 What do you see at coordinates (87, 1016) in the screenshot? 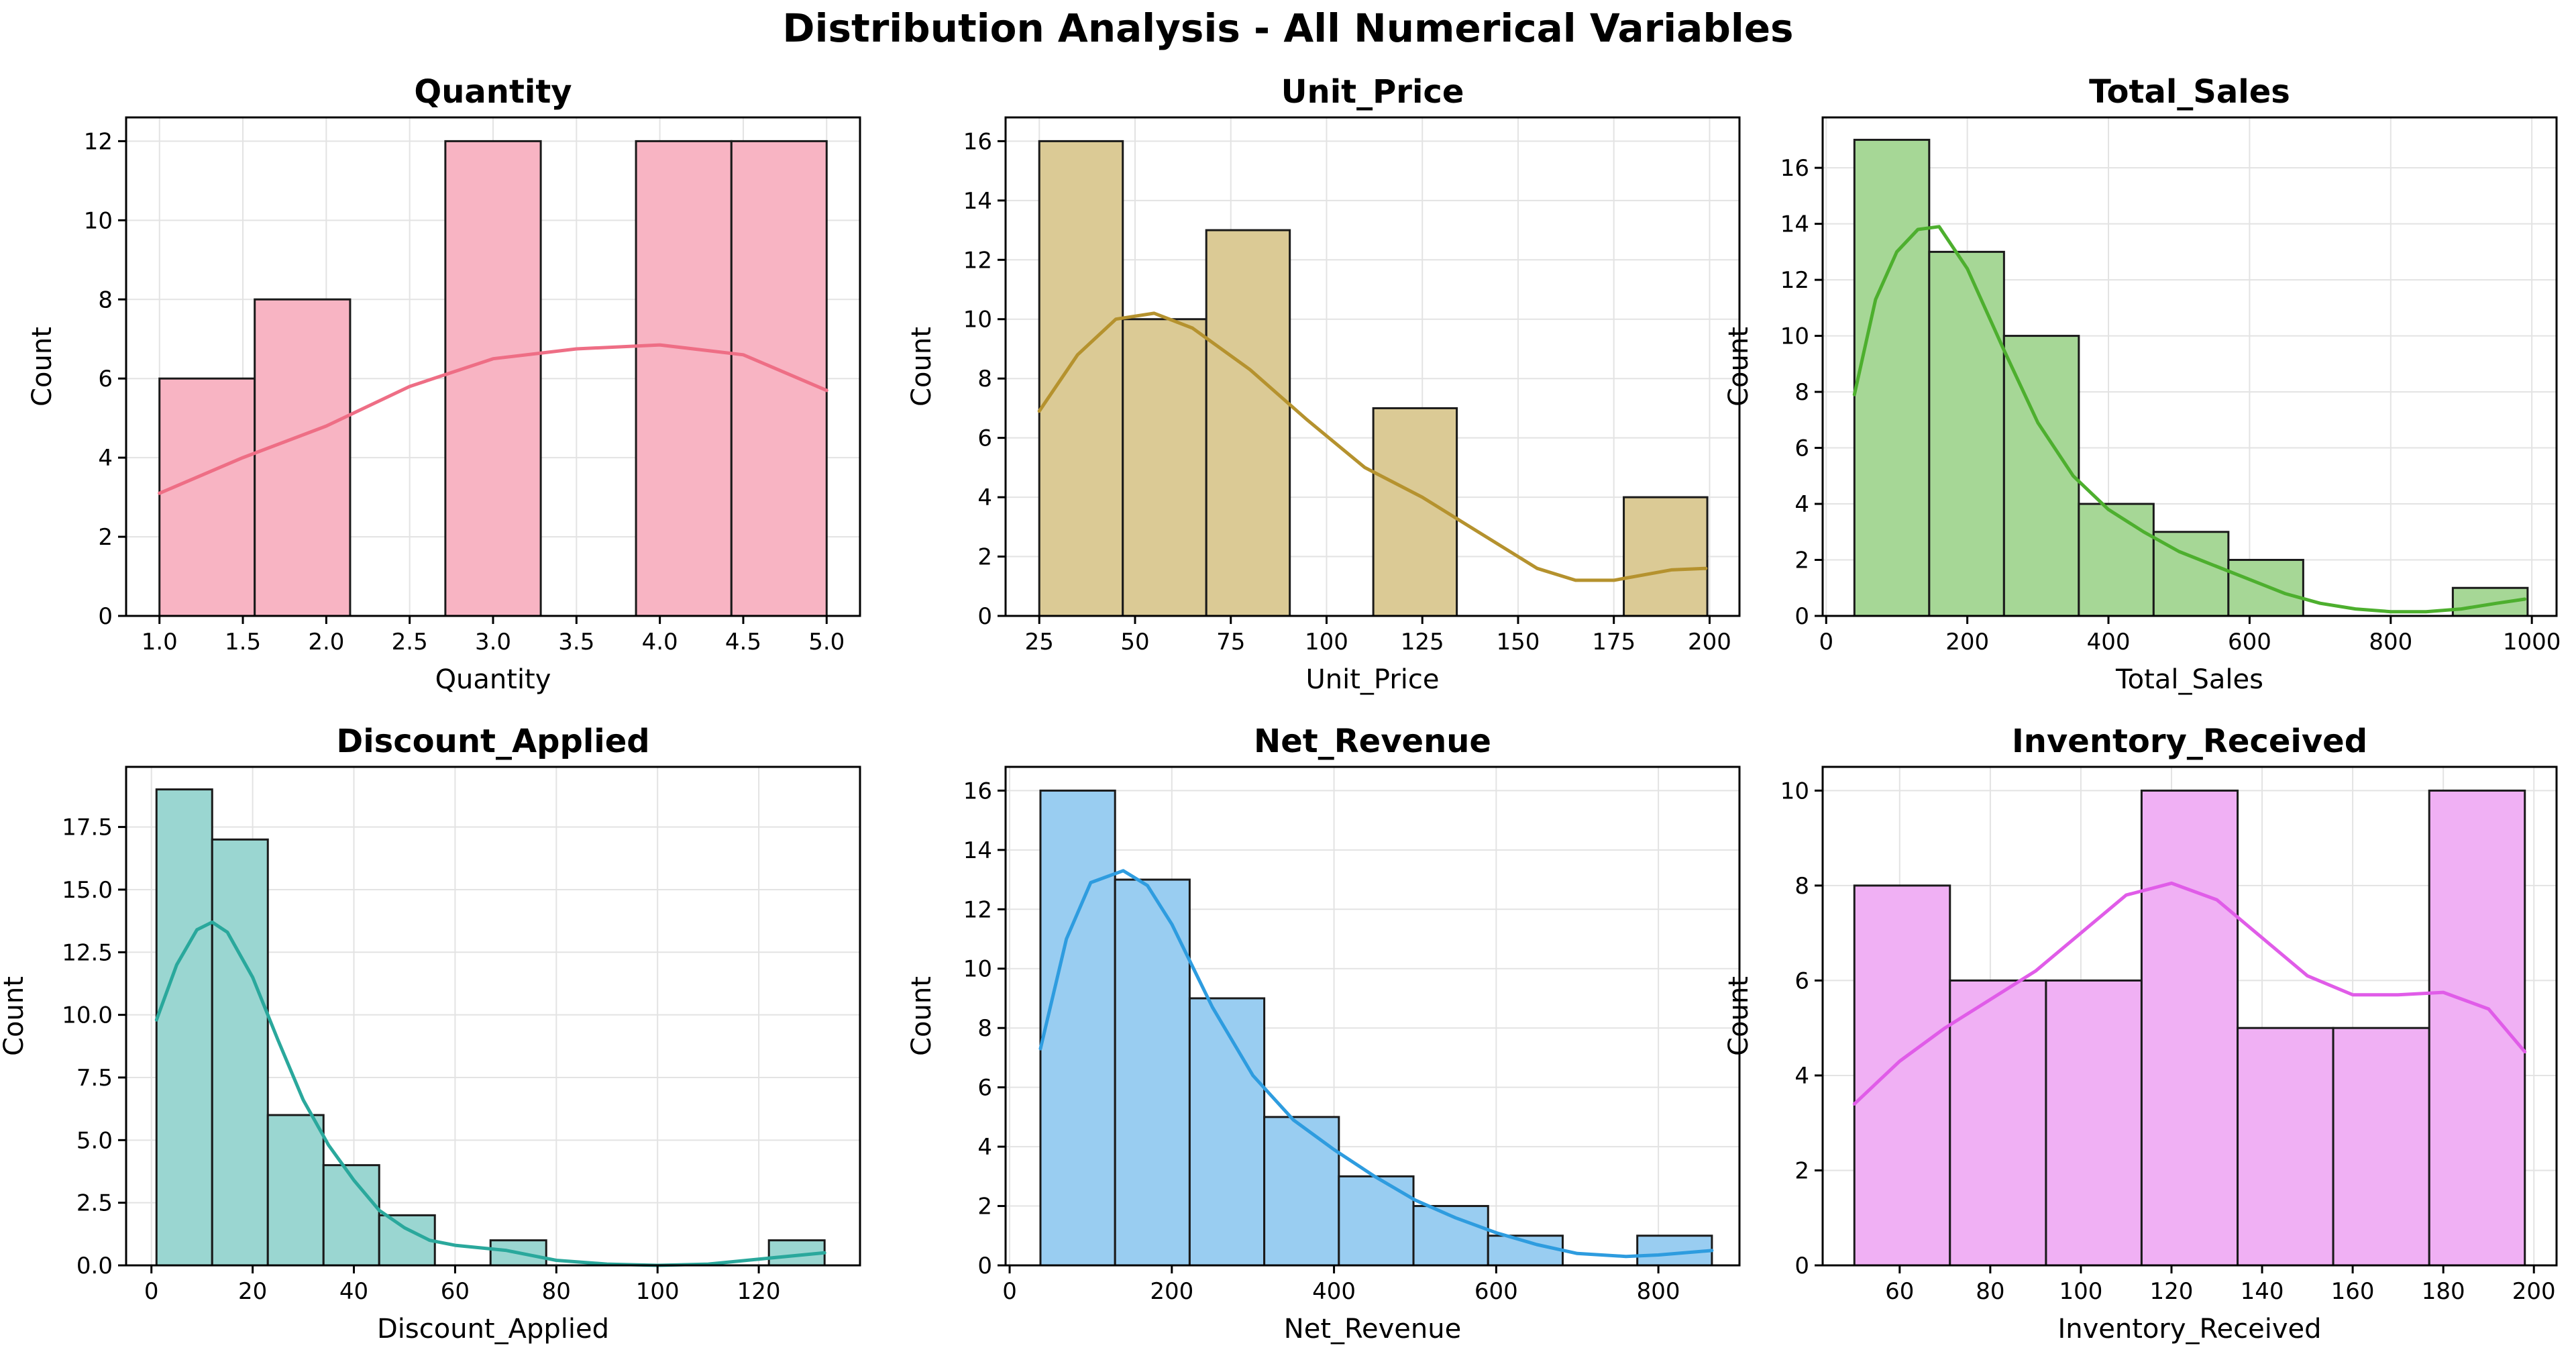
I see `y-tick-label: 10.0` at bounding box center [87, 1016].